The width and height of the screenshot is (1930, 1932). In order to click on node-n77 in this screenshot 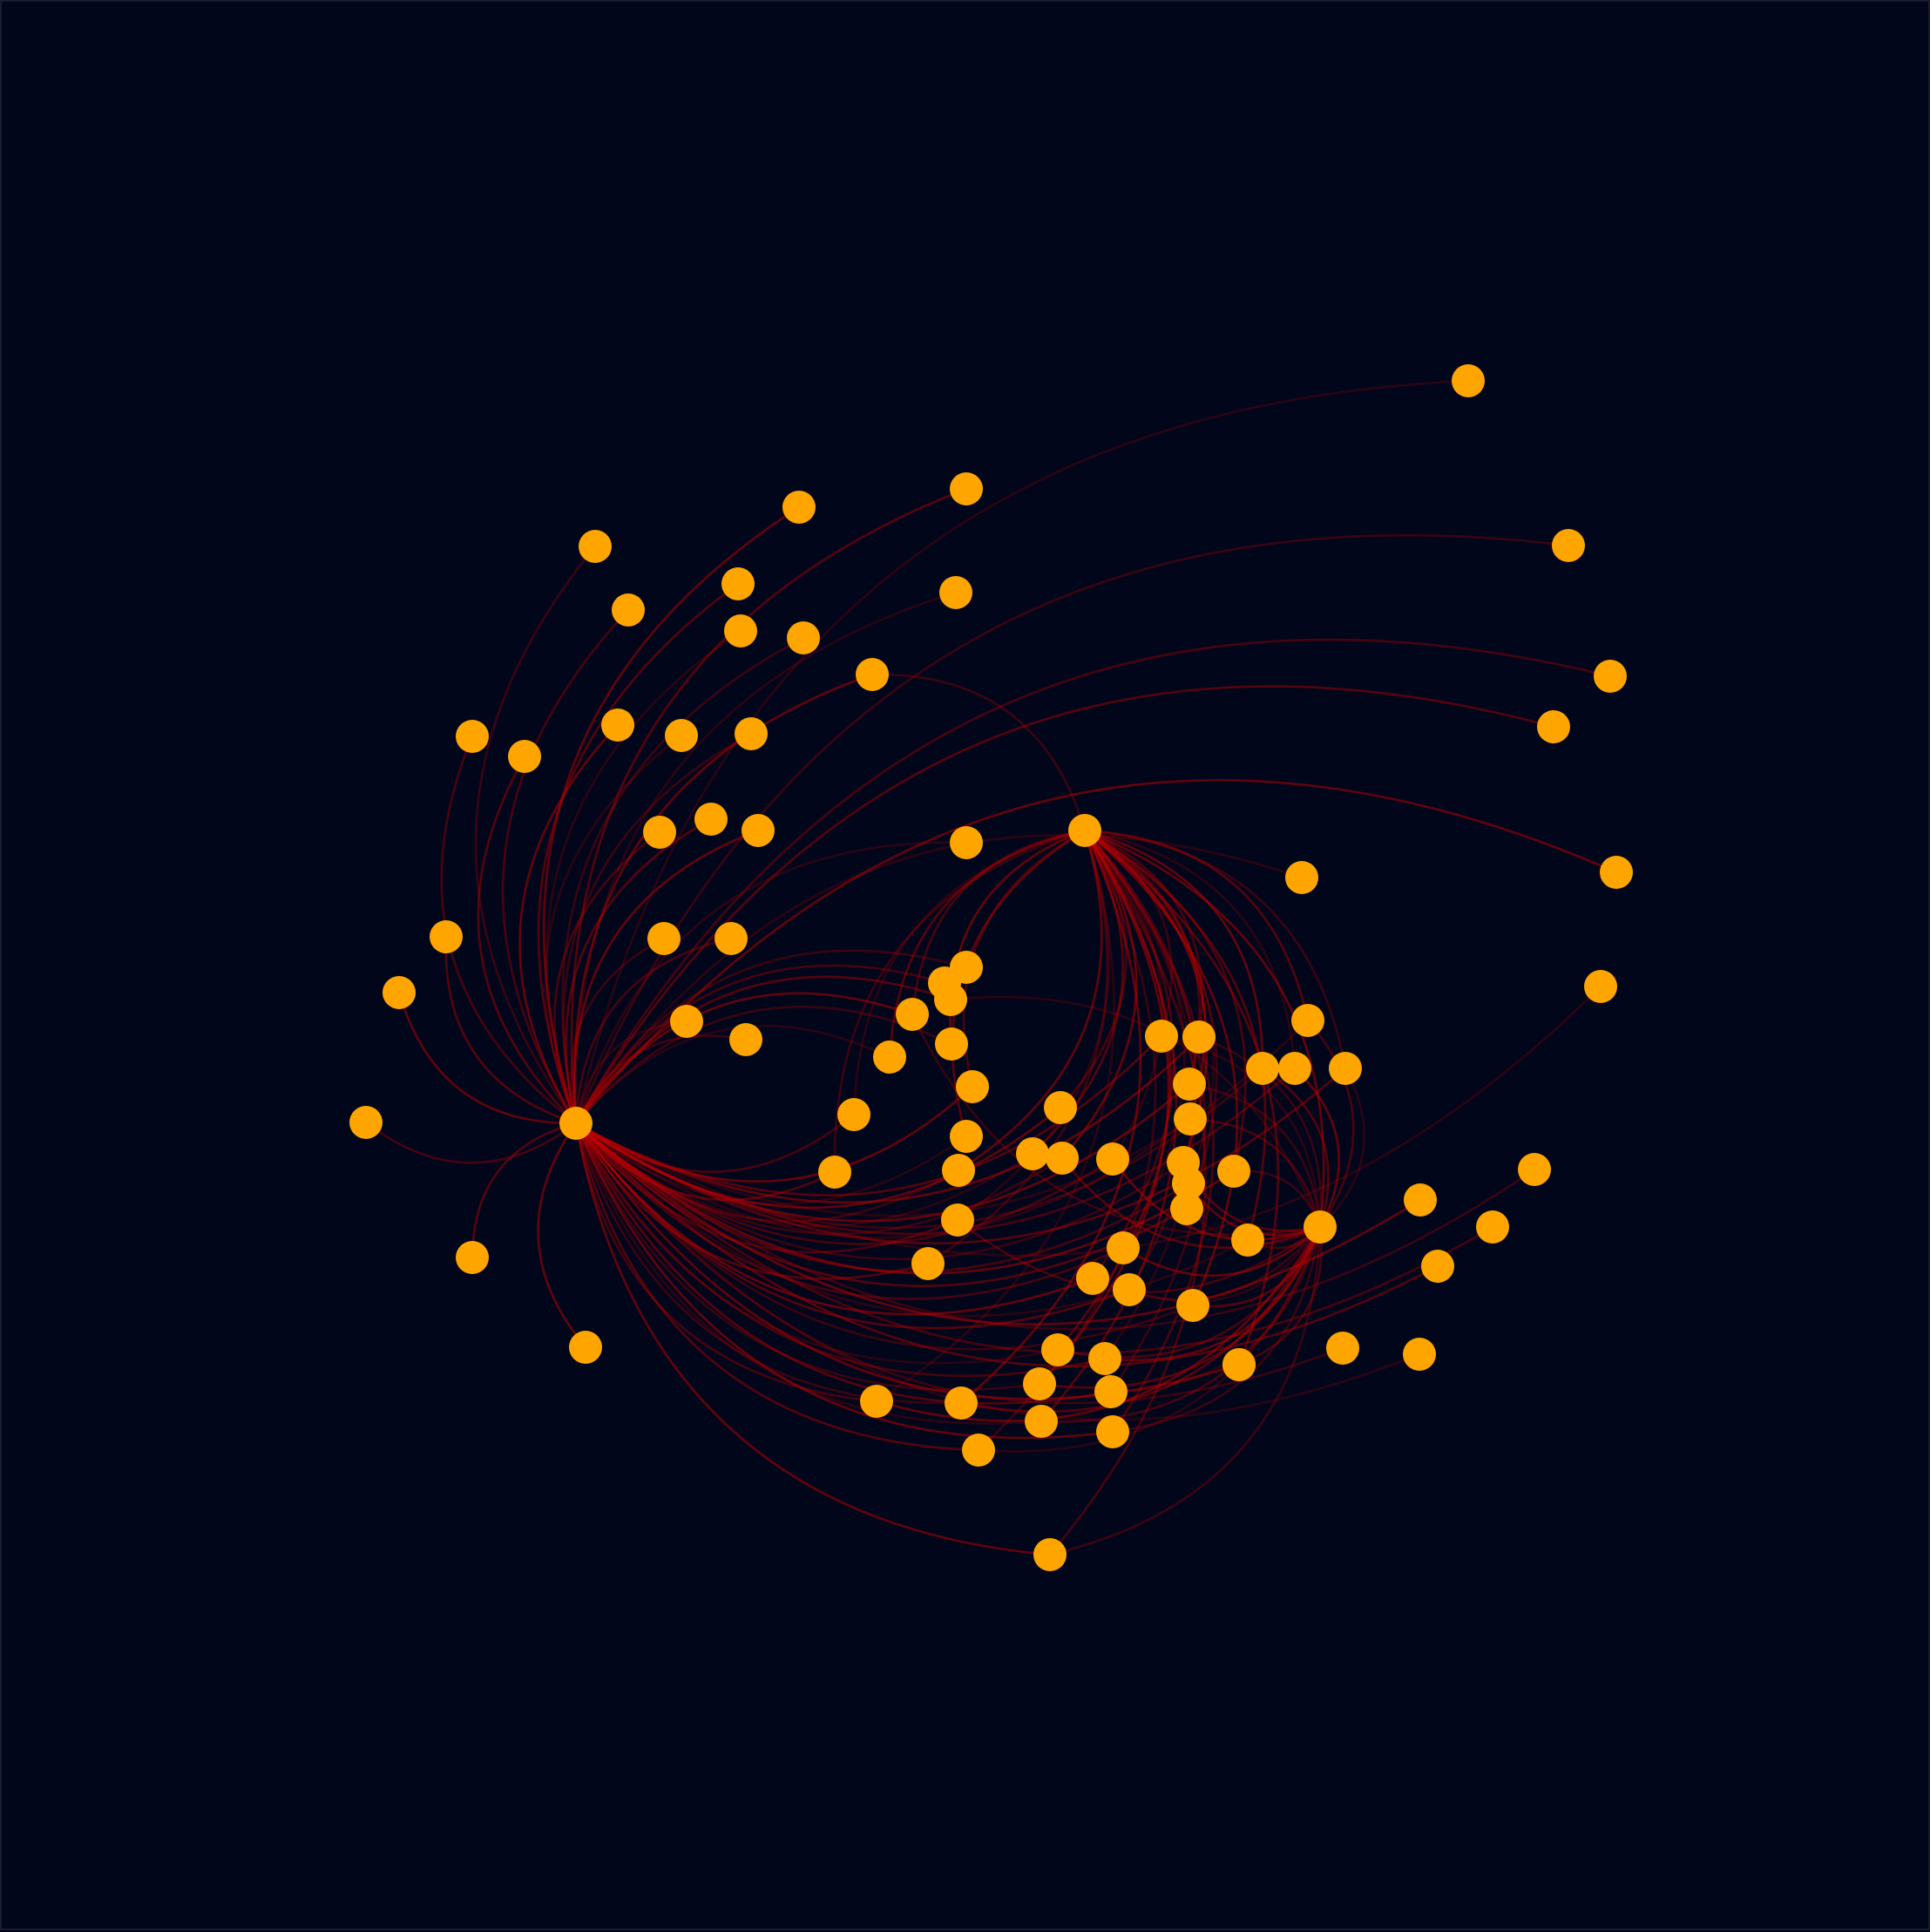, I will do `click(1040, 1383)`.